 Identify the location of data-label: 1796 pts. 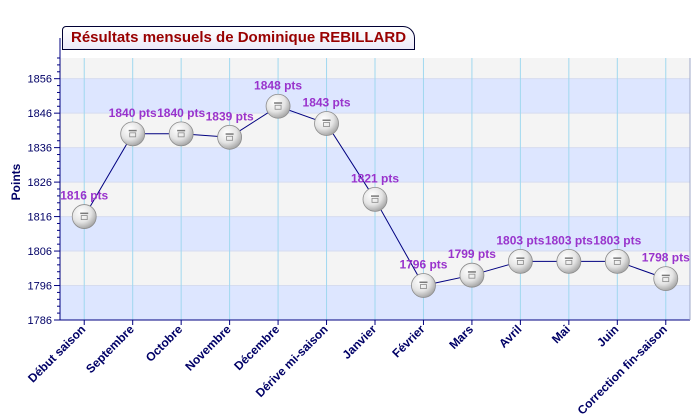
(423, 265).